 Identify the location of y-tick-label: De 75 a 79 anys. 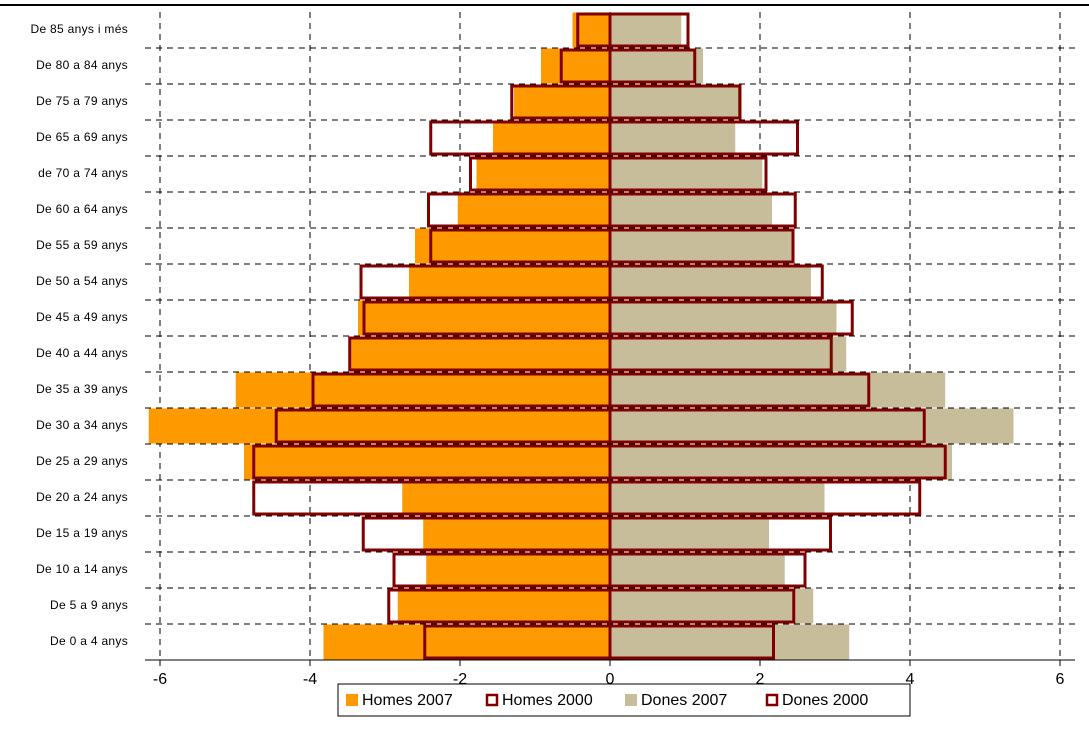
(82, 101).